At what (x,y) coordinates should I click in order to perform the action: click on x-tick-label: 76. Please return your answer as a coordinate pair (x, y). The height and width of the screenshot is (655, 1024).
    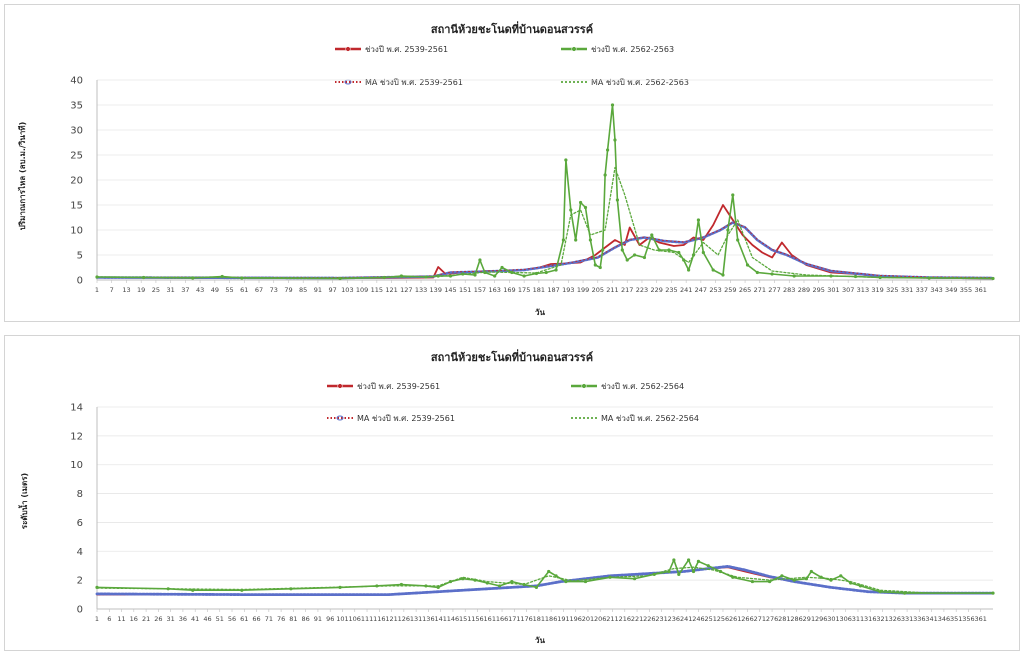
    Looking at the image, I should click on (281, 619).